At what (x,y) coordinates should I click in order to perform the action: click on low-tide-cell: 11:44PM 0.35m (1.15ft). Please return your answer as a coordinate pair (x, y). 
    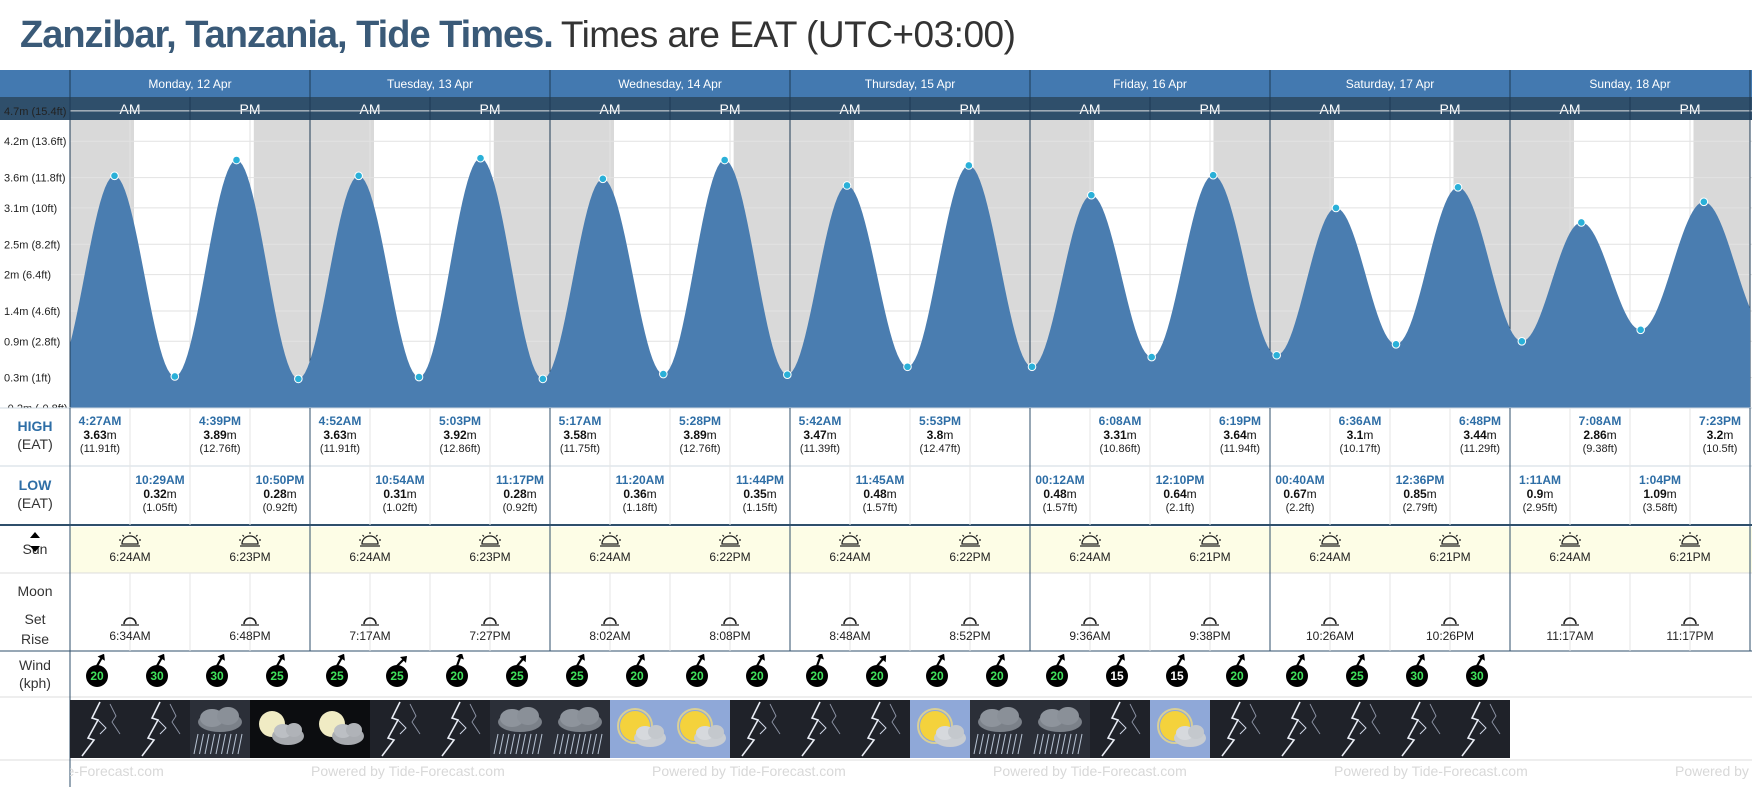
    Looking at the image, I should click on (760, 494).